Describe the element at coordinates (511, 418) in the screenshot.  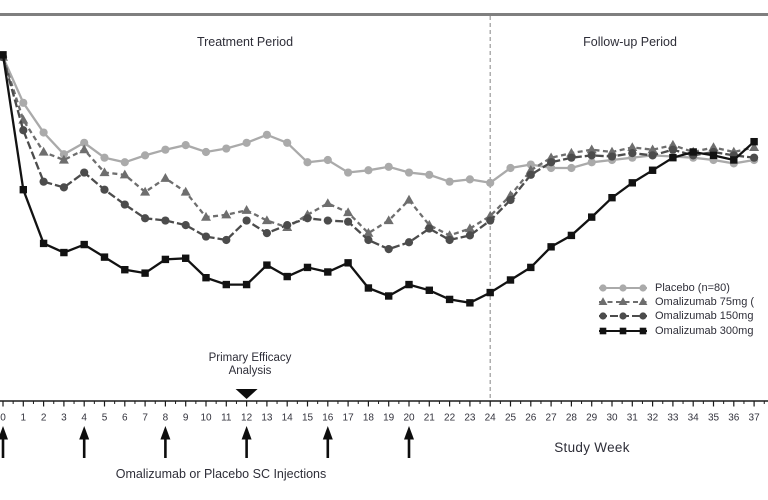
I see `x-tick-label: 25` at that location.